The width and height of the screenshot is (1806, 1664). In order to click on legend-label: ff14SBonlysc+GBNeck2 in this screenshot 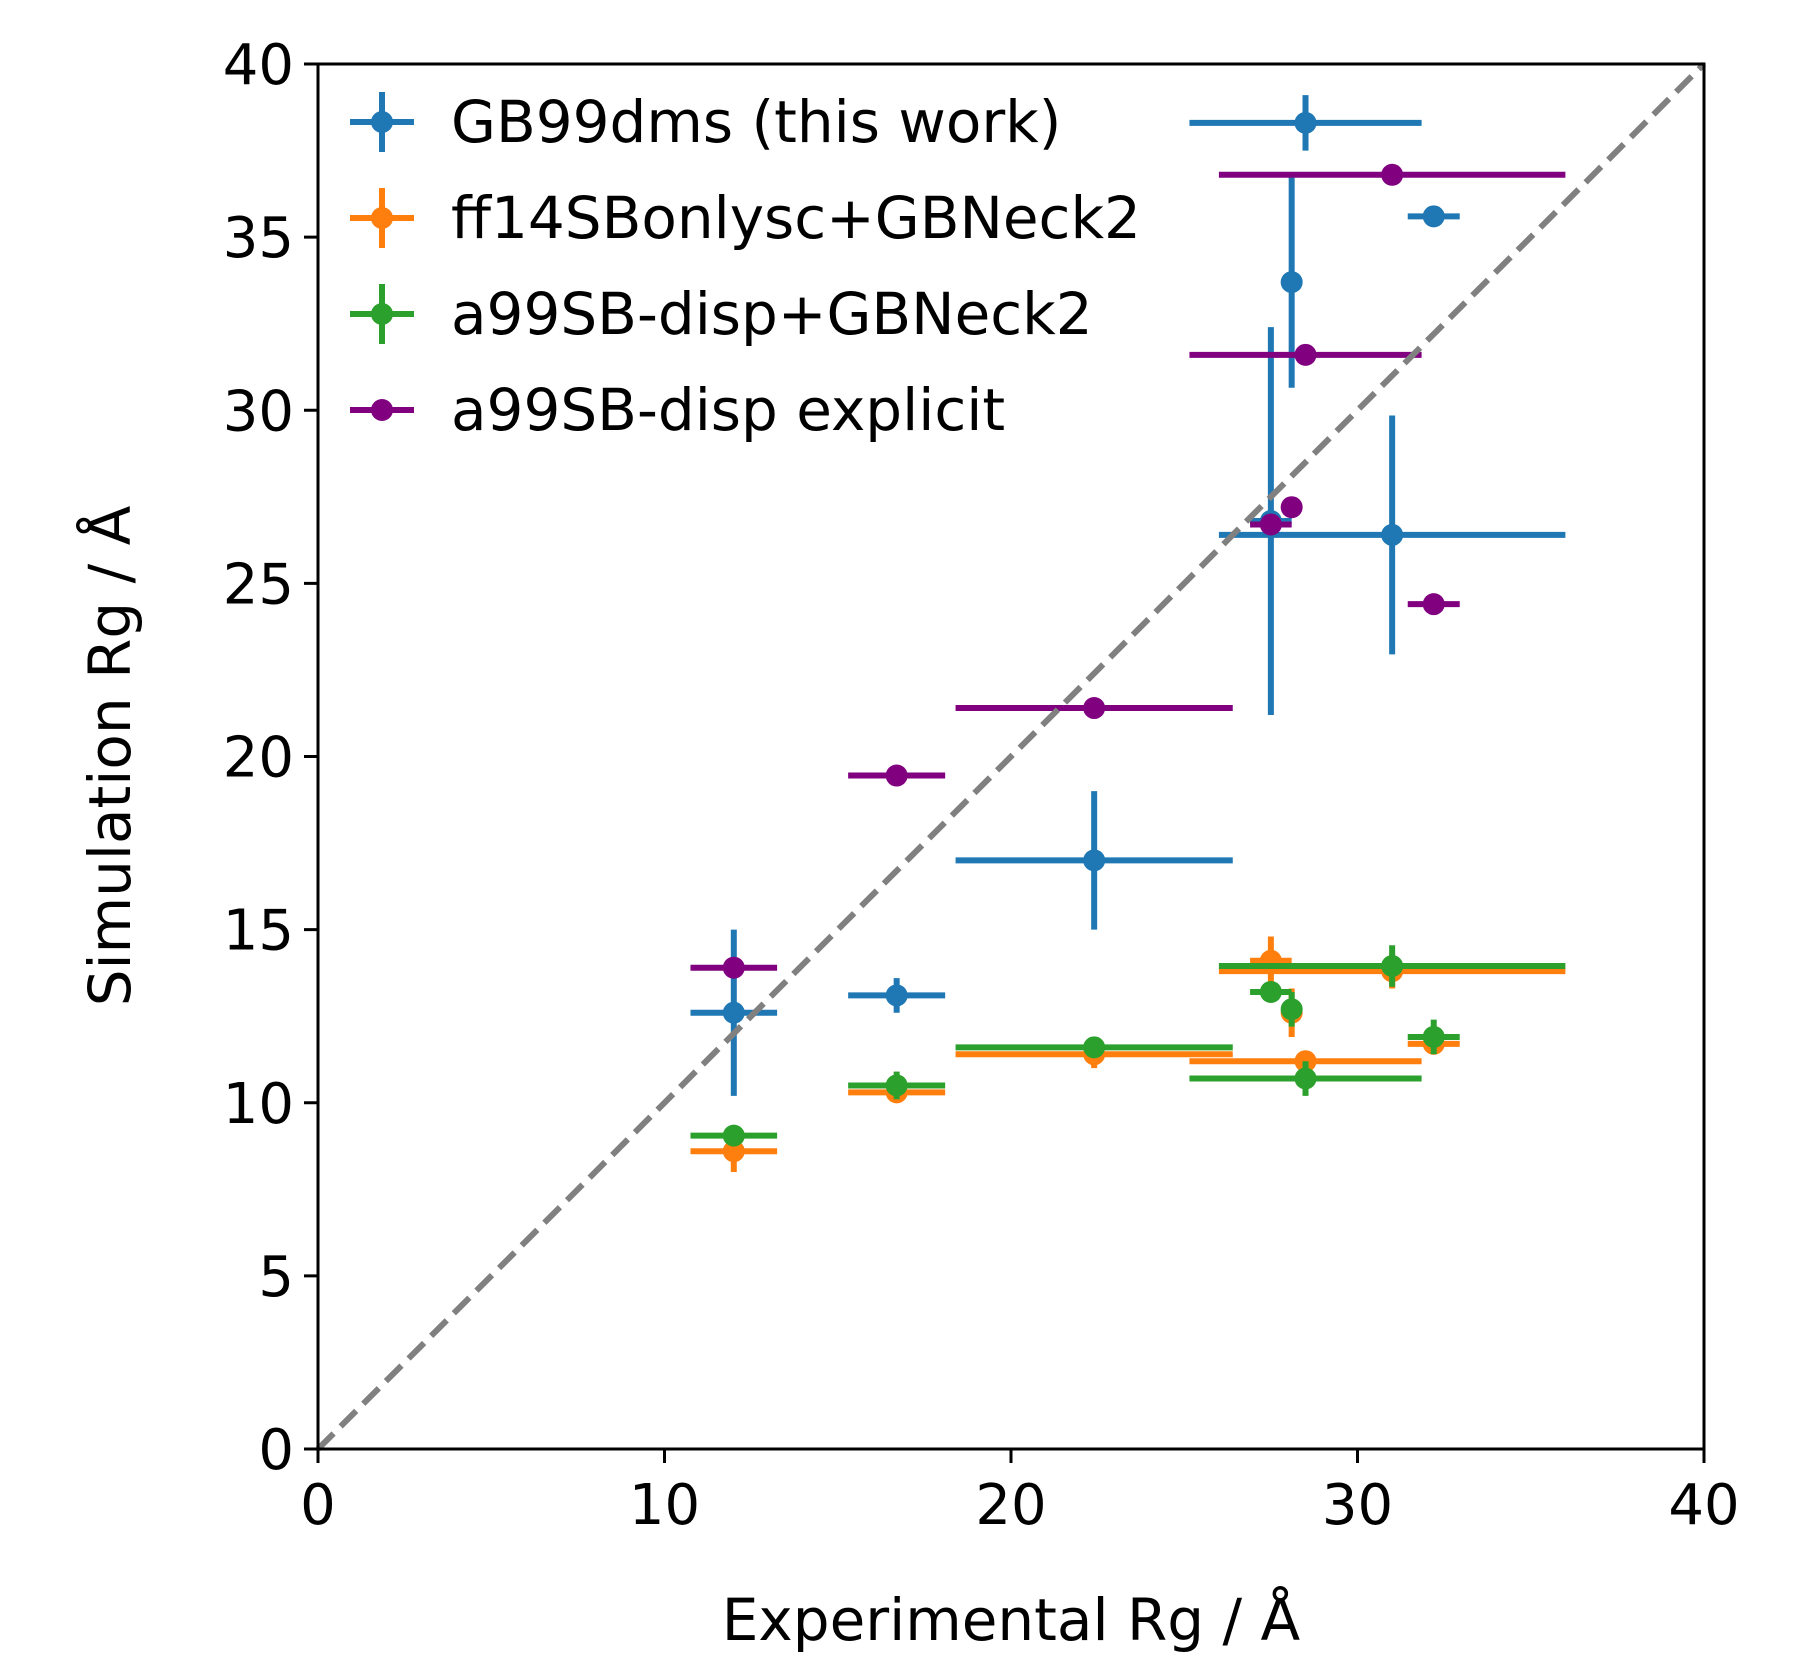, I will do `click(796, 218)`.